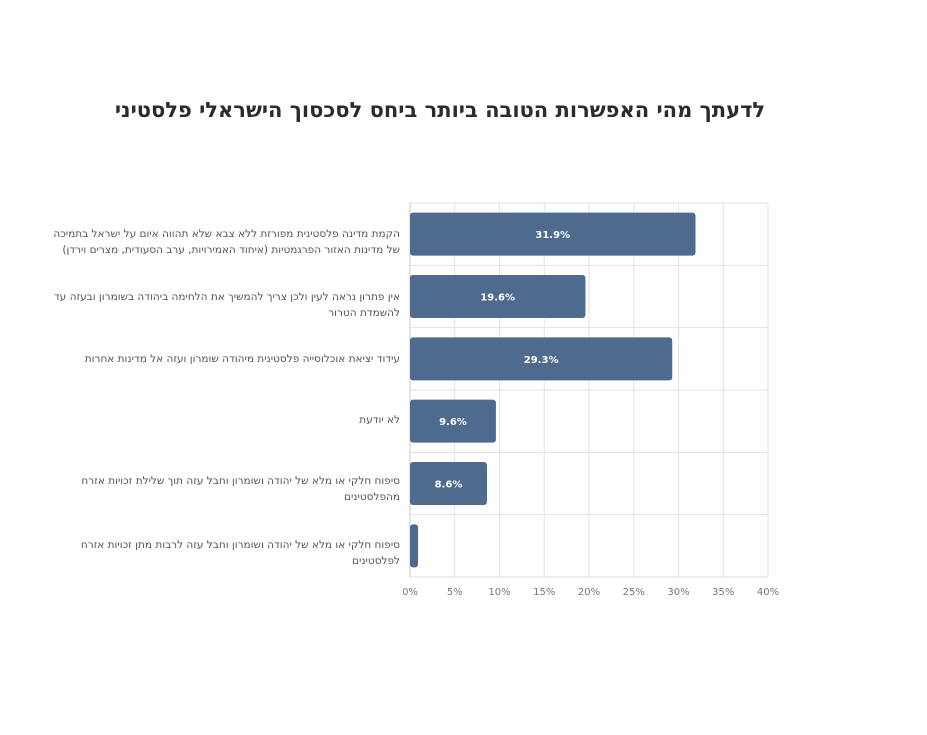 Image resolution: width=927 pixels, height=735 pixels. I want to click on x-tick-label: 35%, so click(723, 592).